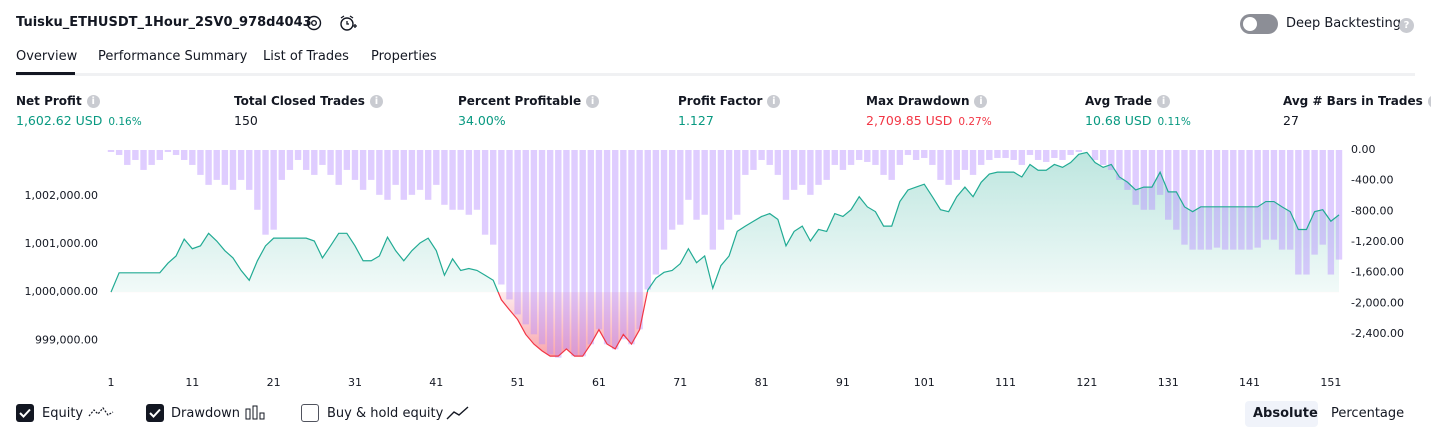  Describe the element at coordinates (529, 101) in the screenshot. I see `metric-label: Percent Profitable i` at that location.